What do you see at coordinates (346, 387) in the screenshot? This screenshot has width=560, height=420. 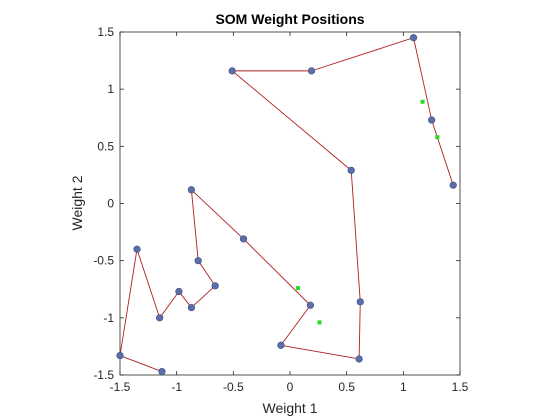 I see `x-tick-label: 0.5` at bounding box center [346, 387].